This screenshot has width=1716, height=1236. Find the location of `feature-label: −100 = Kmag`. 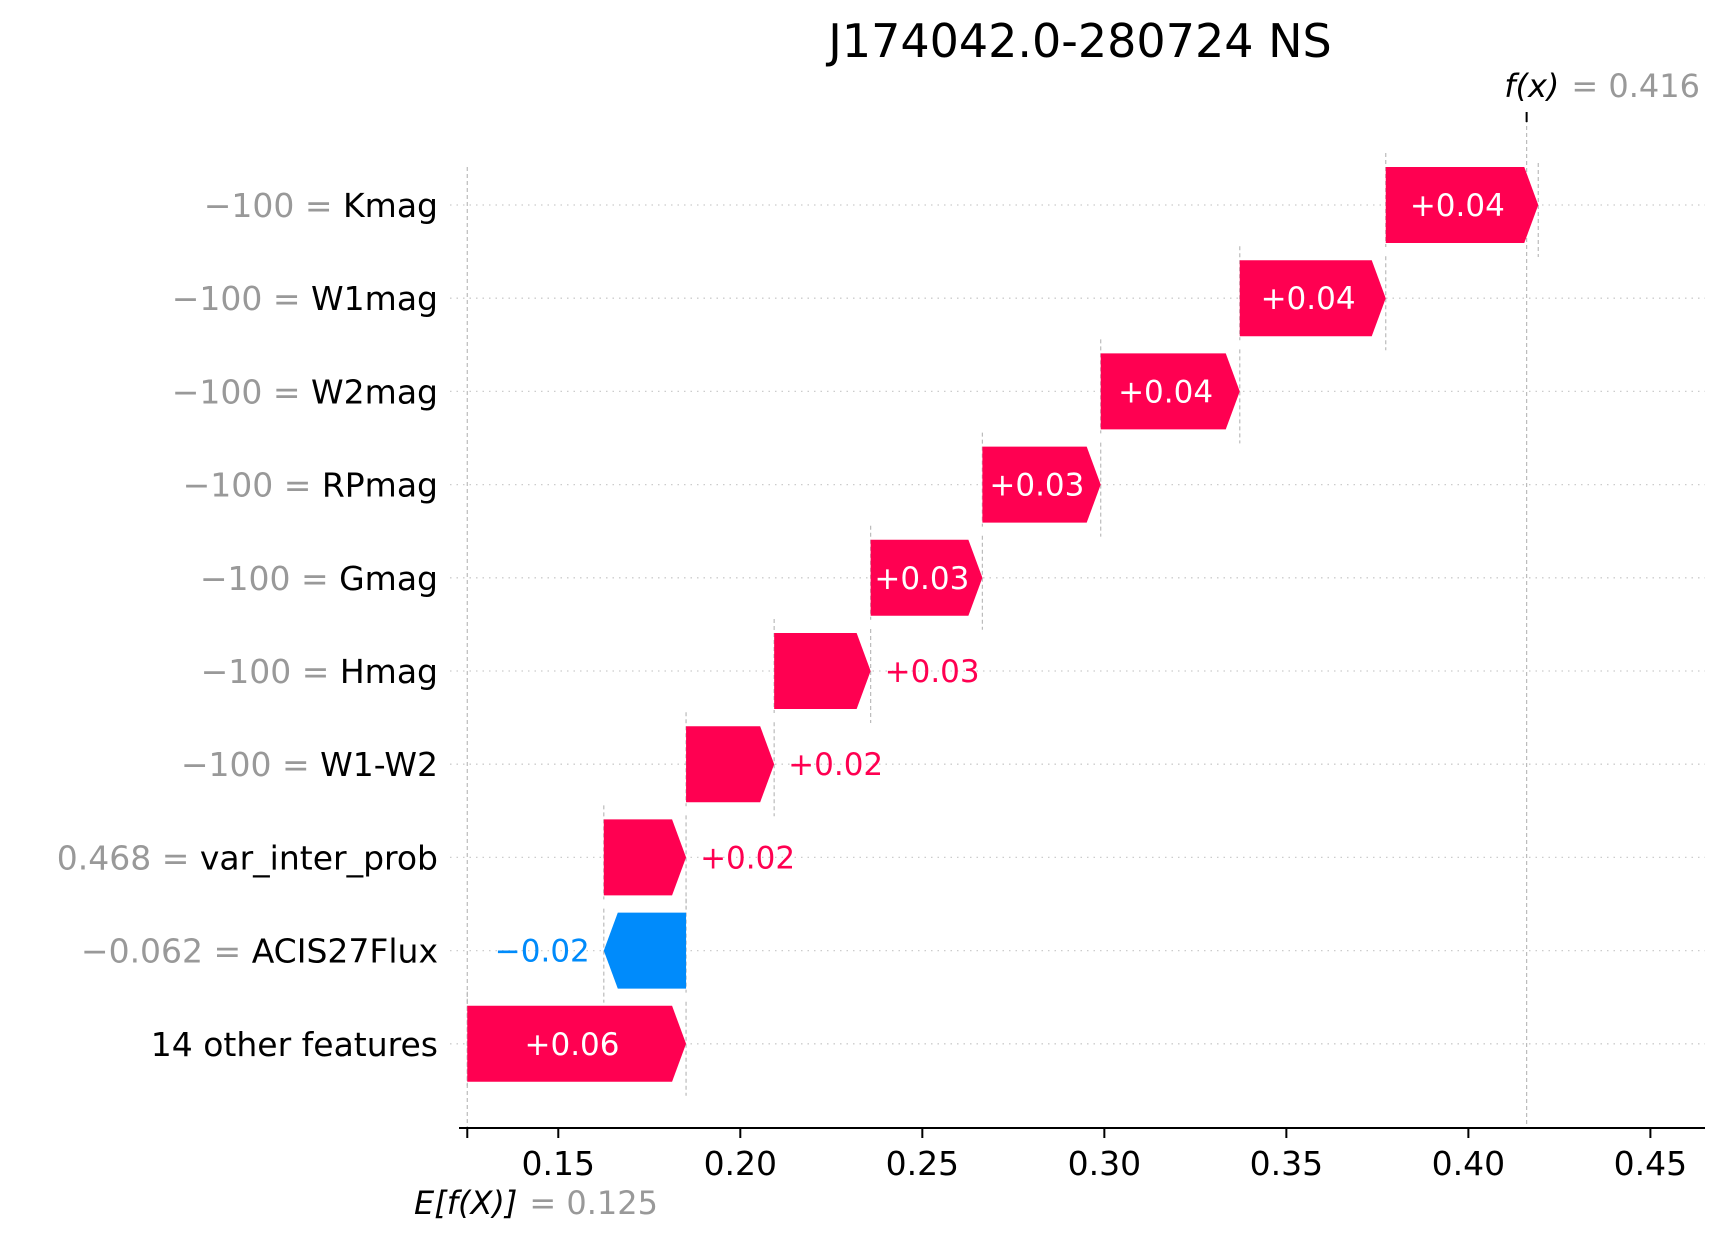

feature-label: −100 = Kmag is located at coordinates (321, 205).